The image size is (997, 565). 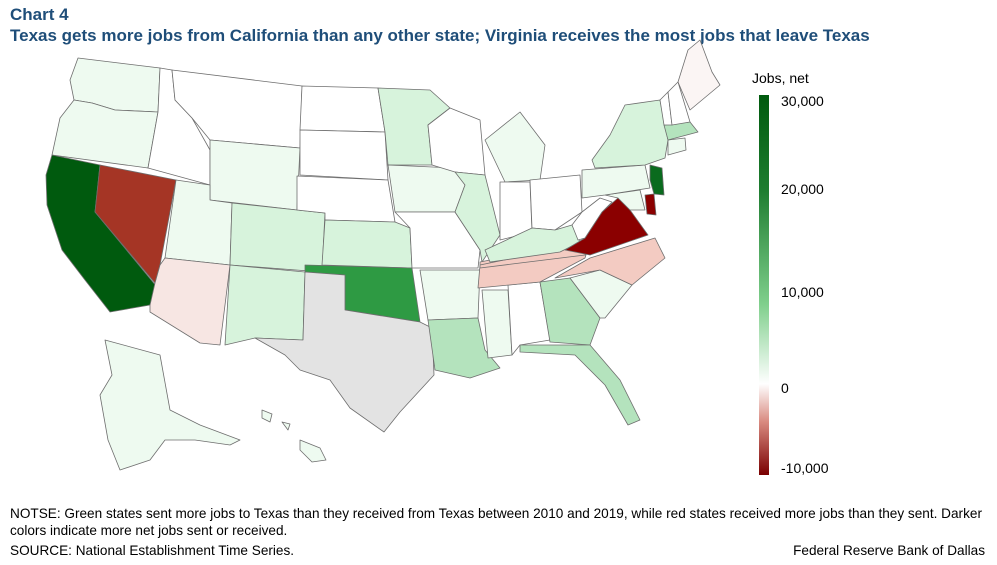 What do you see at coordinates (630, 134) in the screenshot?
I see `state-new-york` at bounding box center [630, 134].